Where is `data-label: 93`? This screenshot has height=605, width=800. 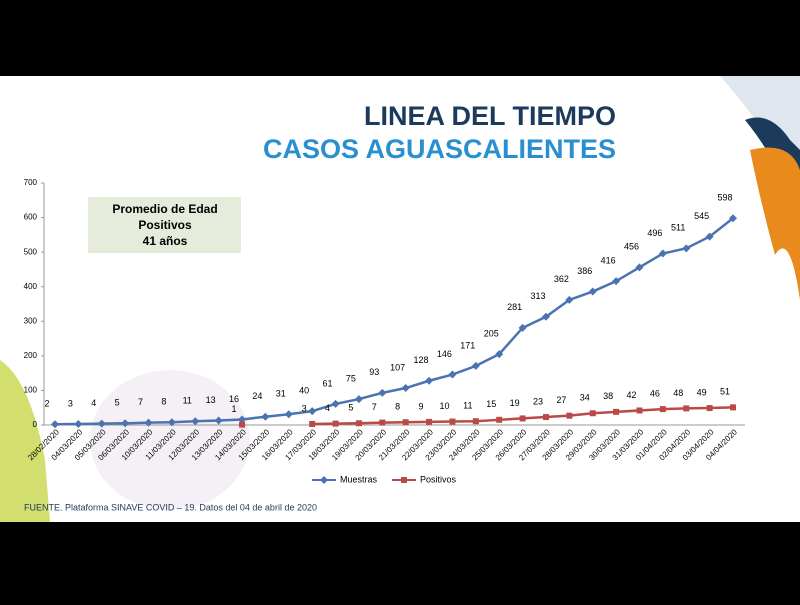
data-label: 93 is located at coordinates (374, 372).